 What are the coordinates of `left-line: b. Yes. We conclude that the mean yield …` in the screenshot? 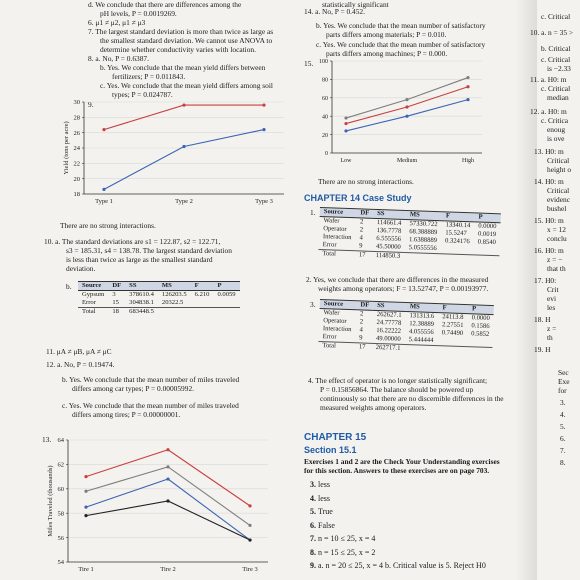 It's located at (183, 67).